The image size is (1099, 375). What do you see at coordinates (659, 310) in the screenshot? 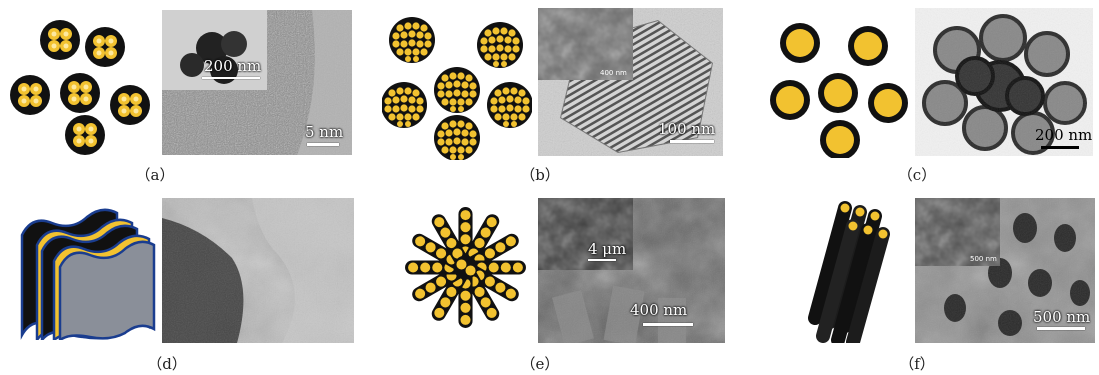
I see `scale-label-main-e: 400 nm` at bounding box center [659, 310].